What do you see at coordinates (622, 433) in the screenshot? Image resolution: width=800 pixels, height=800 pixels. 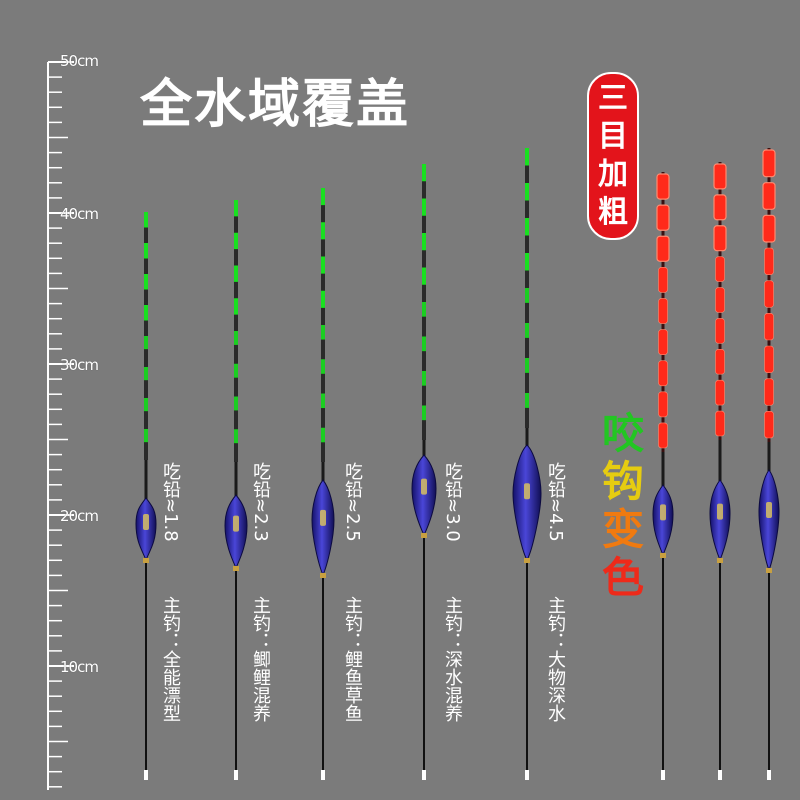 I see `bite-char: 咬` at bounding box center [622, 433].